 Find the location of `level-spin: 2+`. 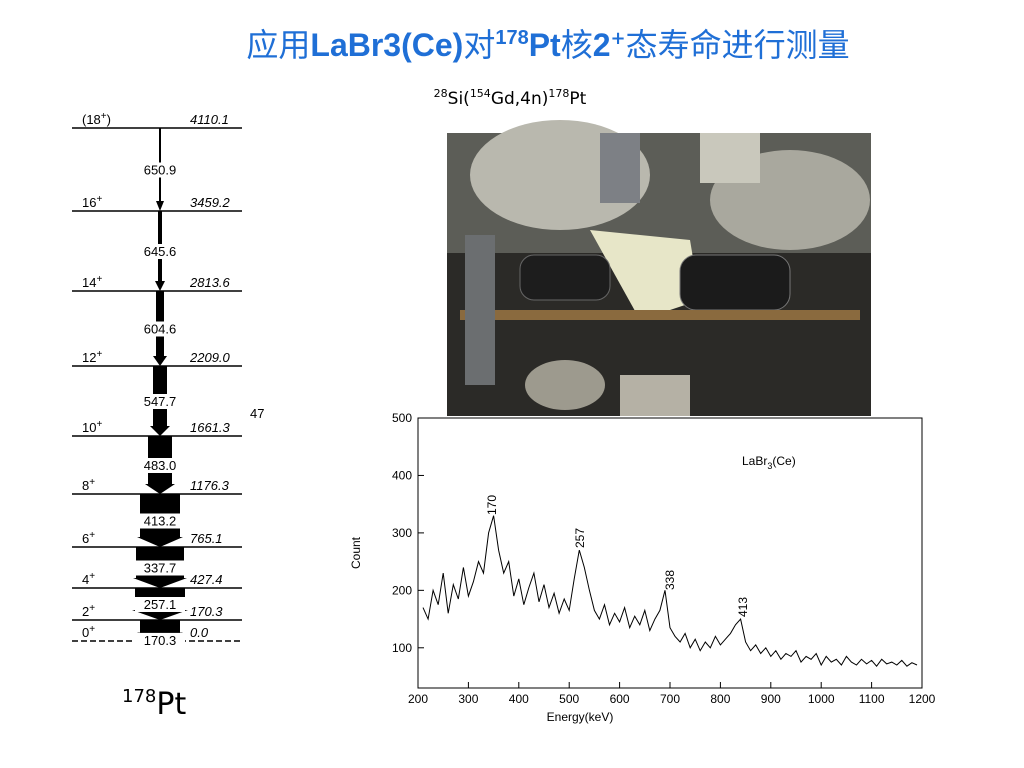

level-spin: 2+ is located at coordinates (88, 611).